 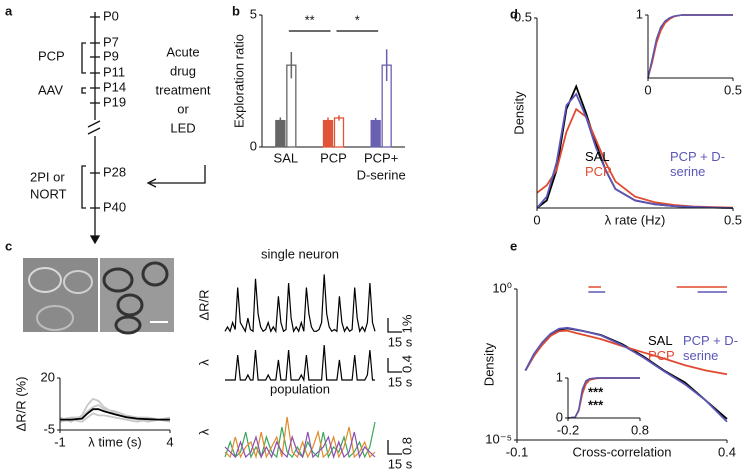 What do you see at coordinates (48, 376) in the screenshot?
I see `y-tick-label: 20` at bounding box center [48, 376].